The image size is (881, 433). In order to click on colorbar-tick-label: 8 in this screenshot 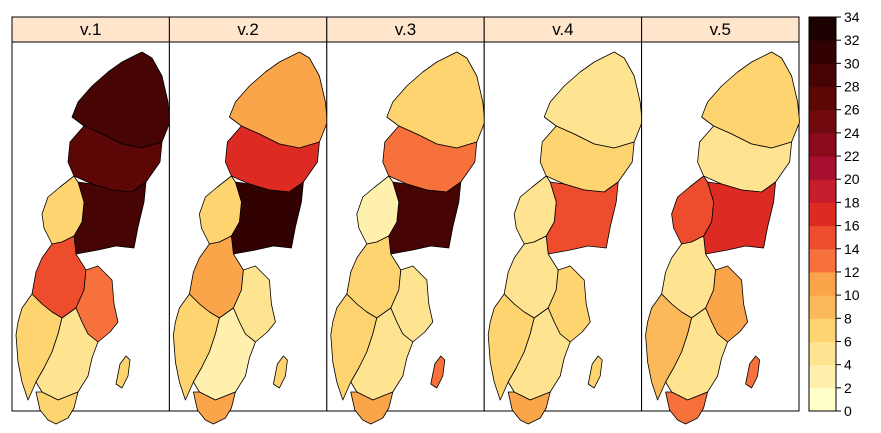, I will do `click(848, 318)`.